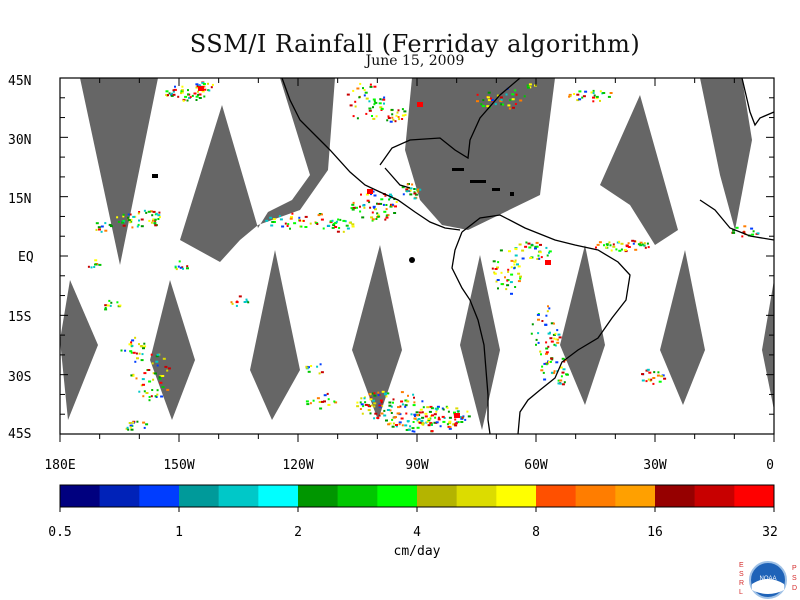  Describe the element at coordinates (155, 176) in the screenshot. I see `island` at that location.